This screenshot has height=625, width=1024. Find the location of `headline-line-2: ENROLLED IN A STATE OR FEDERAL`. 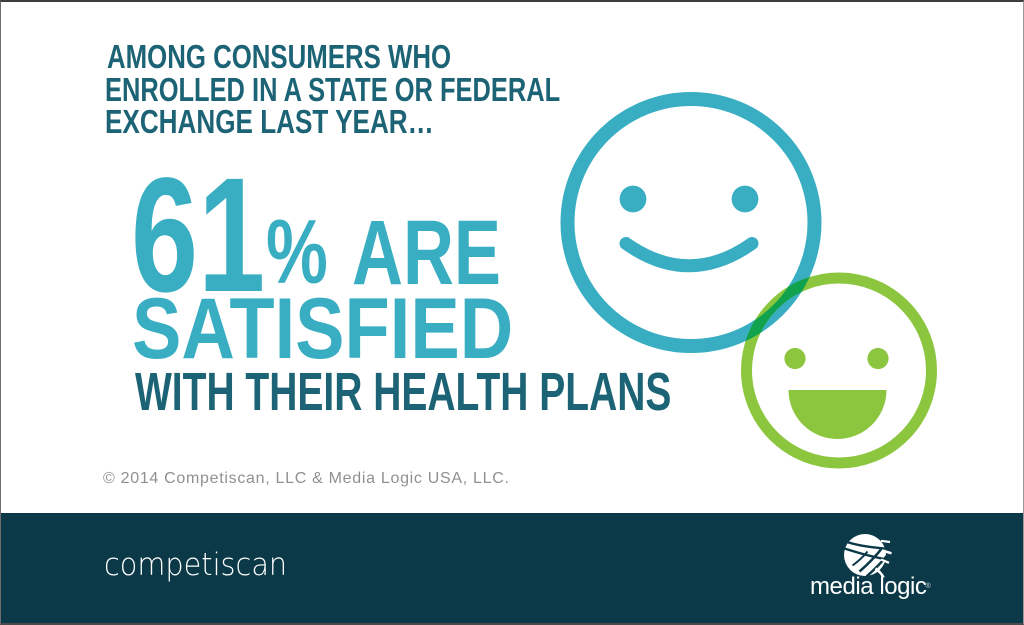

headline-line-2: ENROLLED IN A STATE OR FEDERAL is located at coordinates (333, 89).